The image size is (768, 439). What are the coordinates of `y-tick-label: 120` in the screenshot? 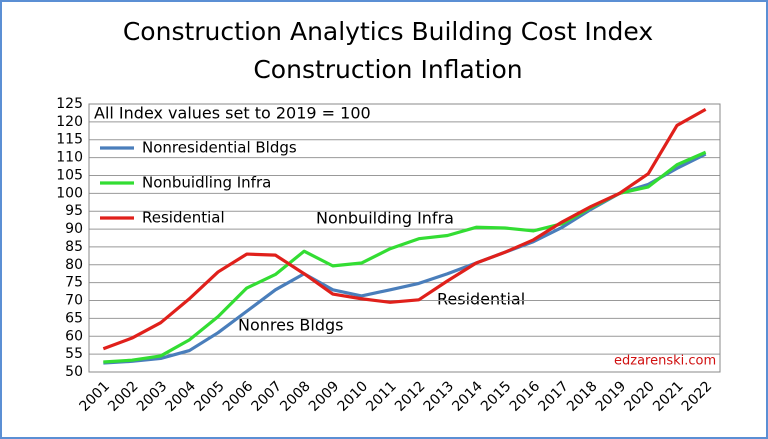 It's located at (69, 122).